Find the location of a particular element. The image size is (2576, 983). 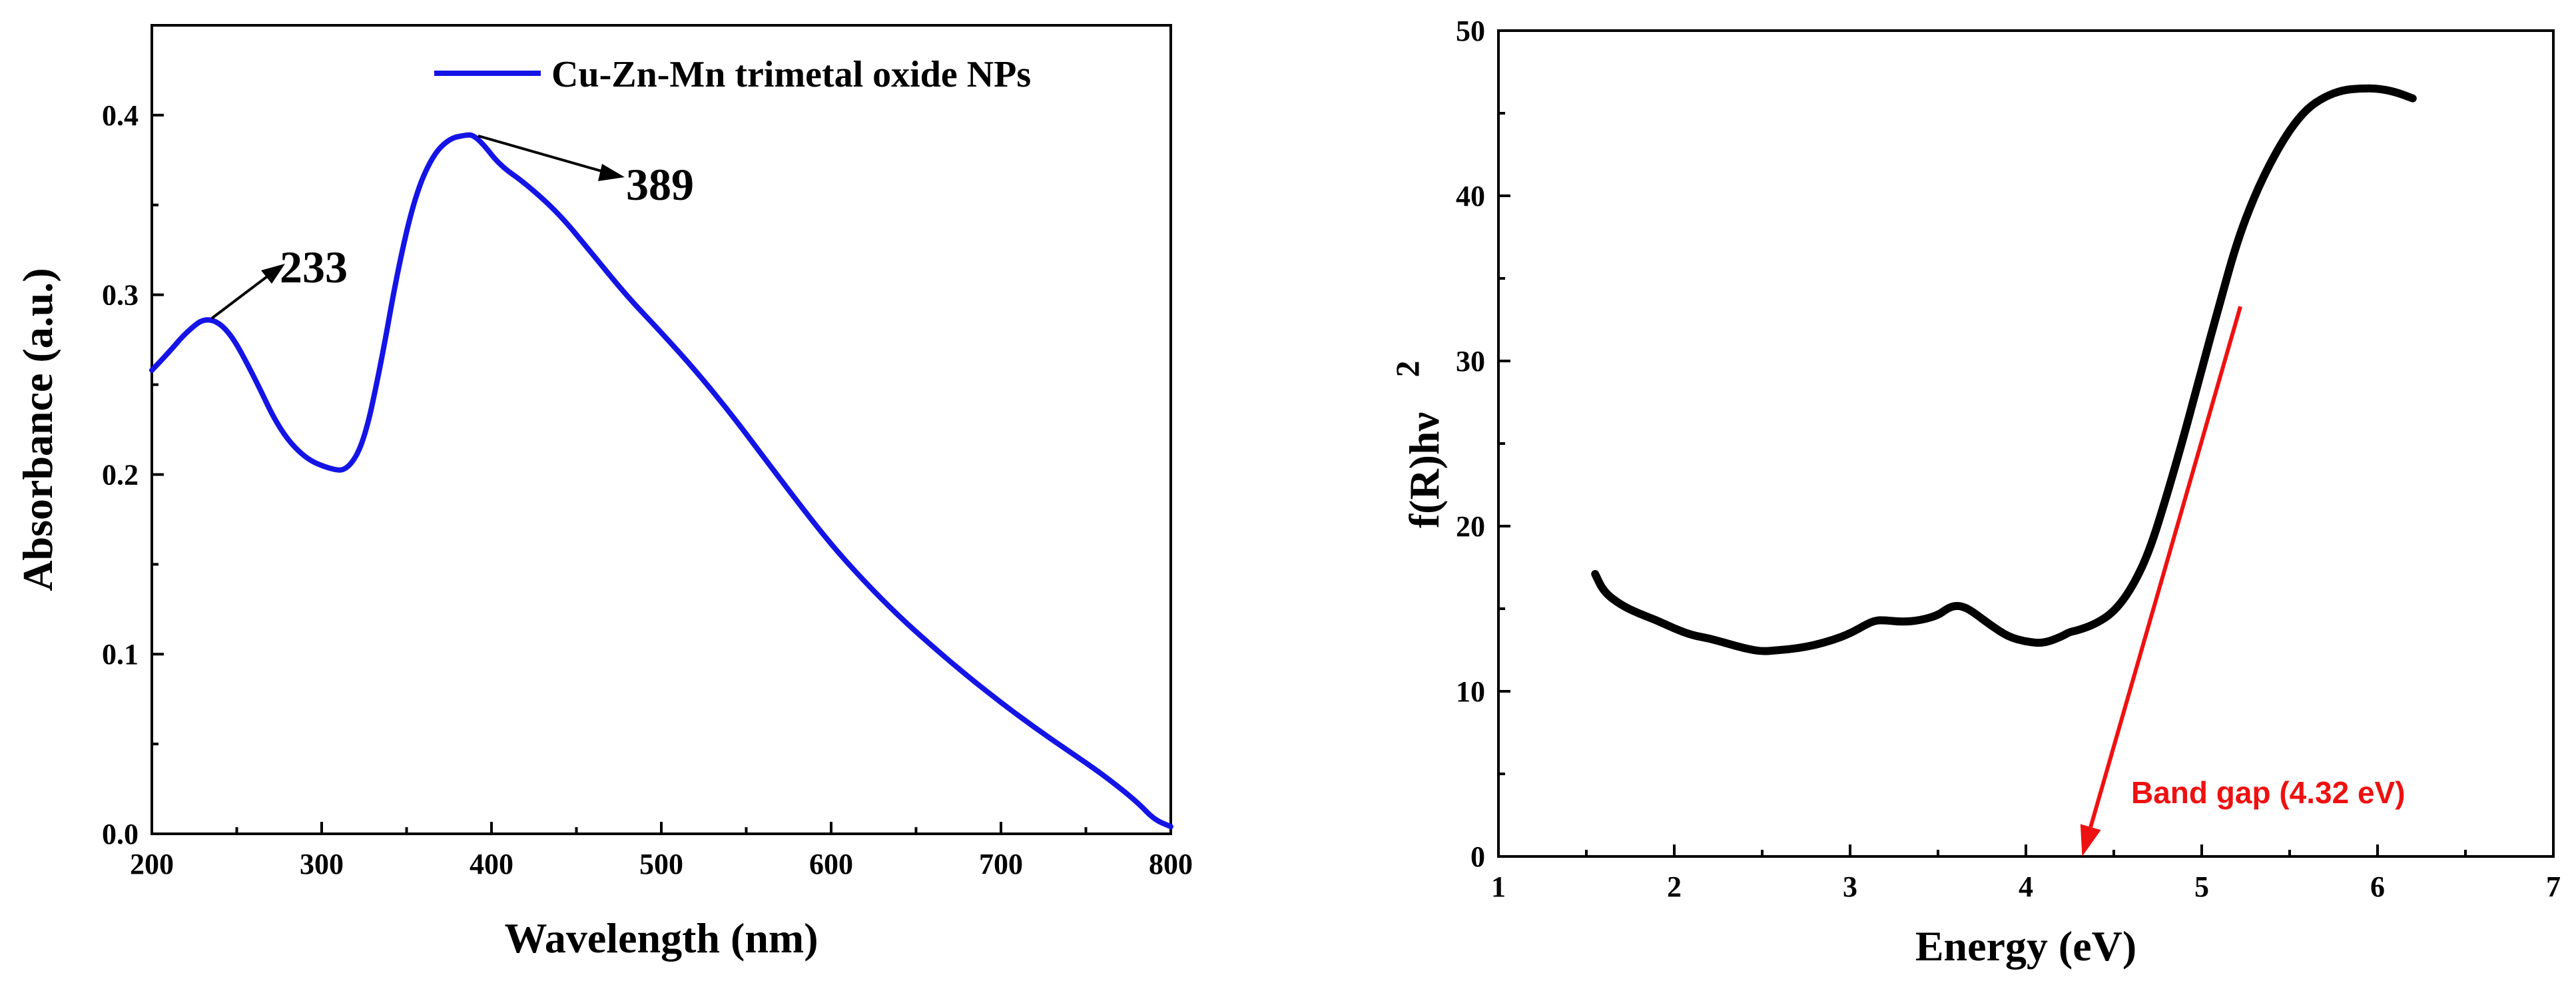

annotation-233: 233 is located at coordinates (279, 281).